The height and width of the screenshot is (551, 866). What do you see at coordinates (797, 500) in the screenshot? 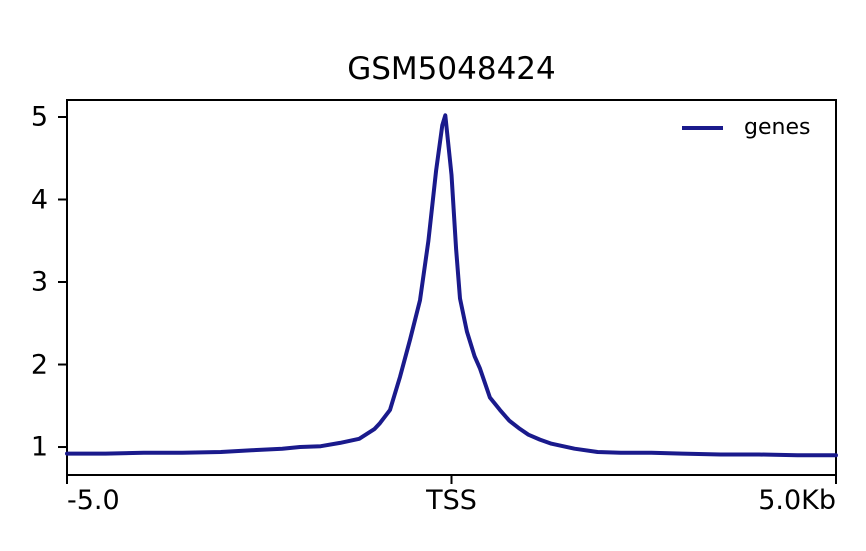
I see `x-tick-label-2: 5.0Kb` at bounding box center [797, 500].